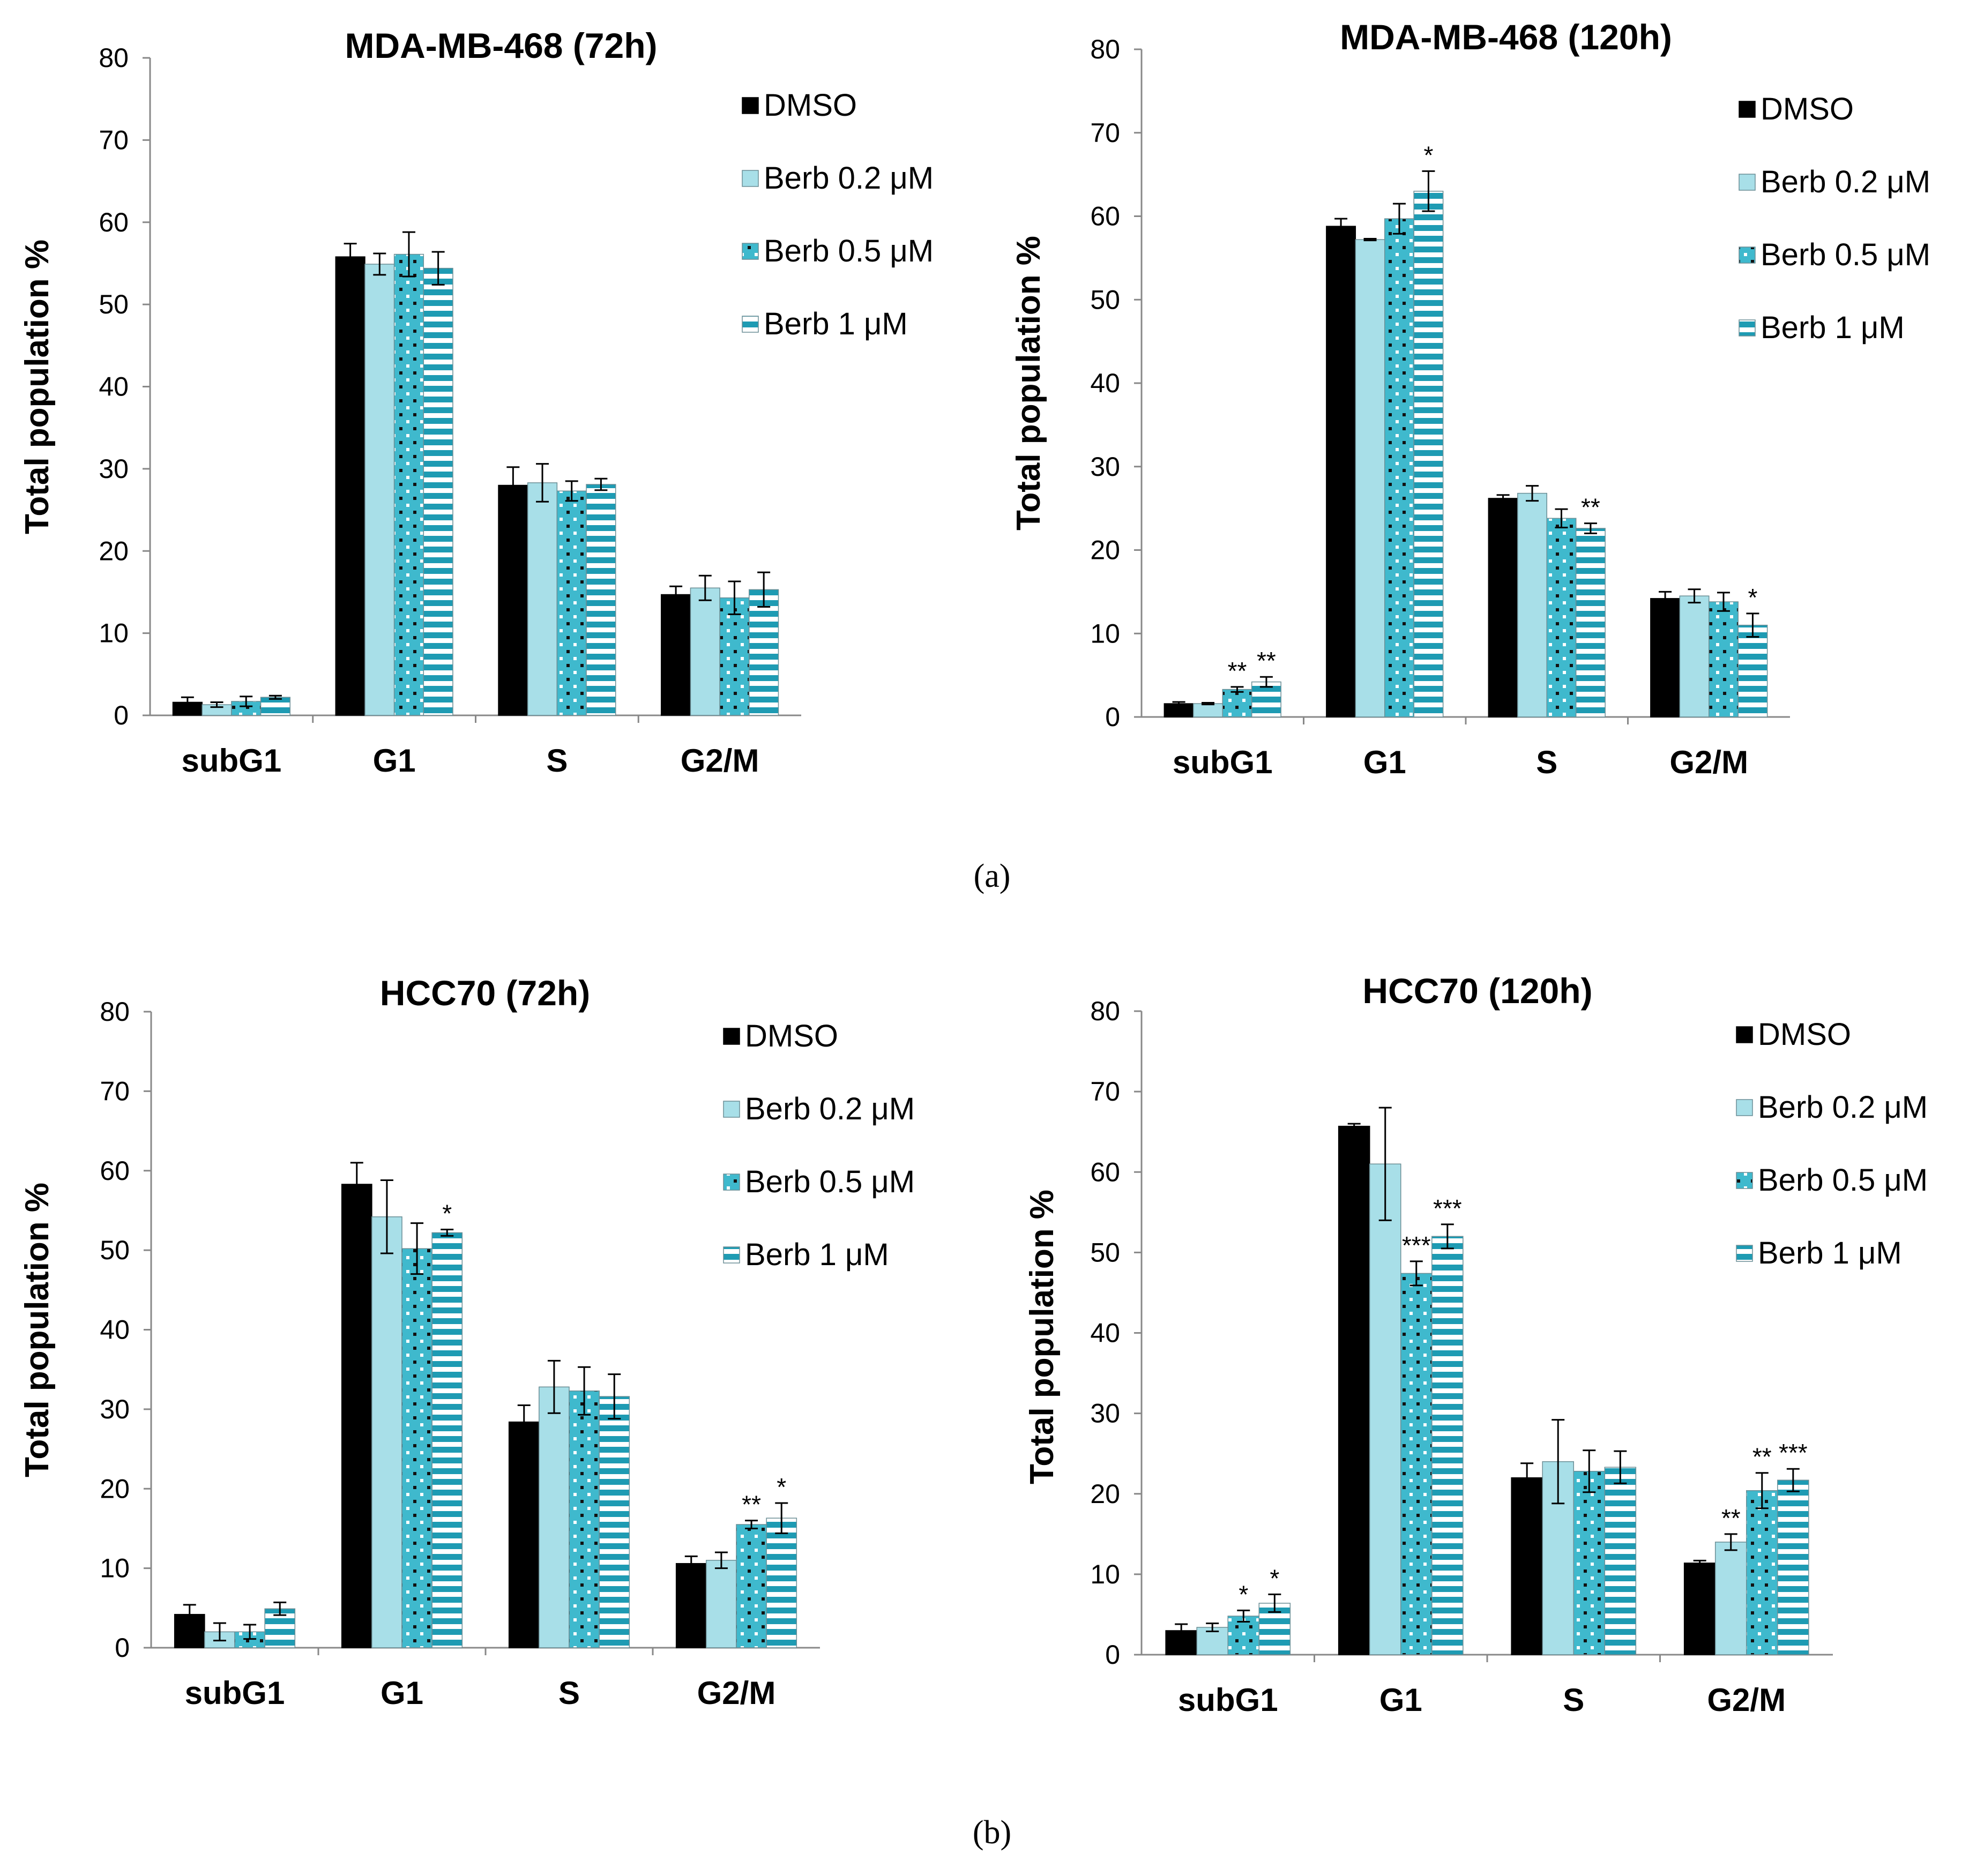 This screenshot has height=1876, width=1984. What do you see at coordinates (1830, 1253) in the screenshot?
I see `legend-label: Berb 1 μM` at bounding box center [1830, 1253].